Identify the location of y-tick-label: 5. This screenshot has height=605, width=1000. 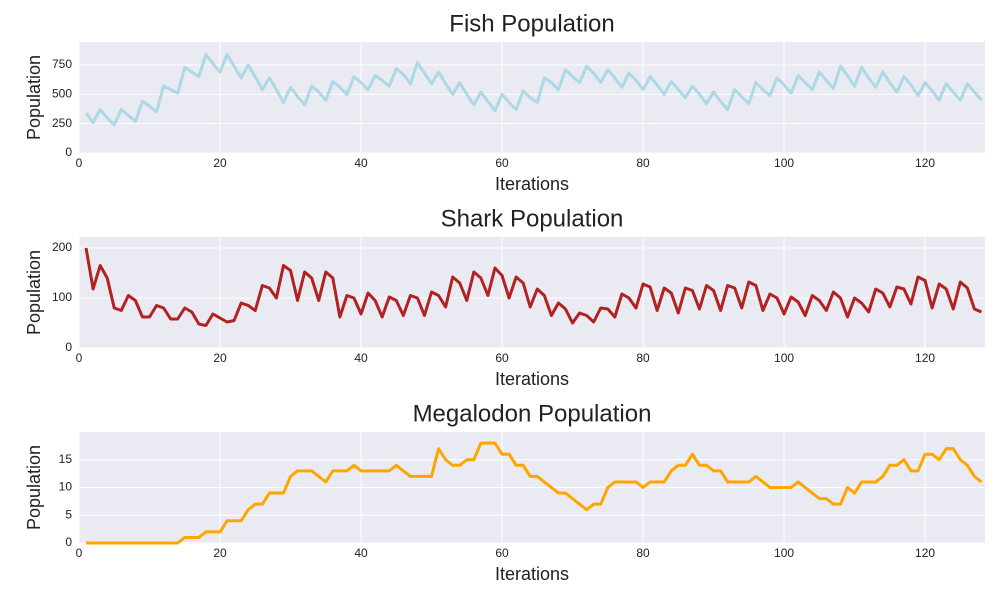
(68, 514).